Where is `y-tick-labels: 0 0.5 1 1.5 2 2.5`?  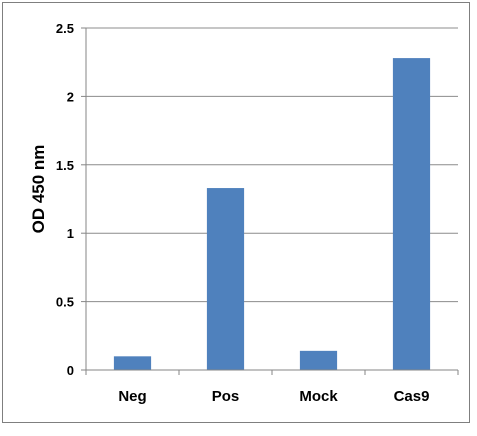
y-tick-labels: 0 0.5 1 1.5 2 2.5 is located at coordinates (65, 199).